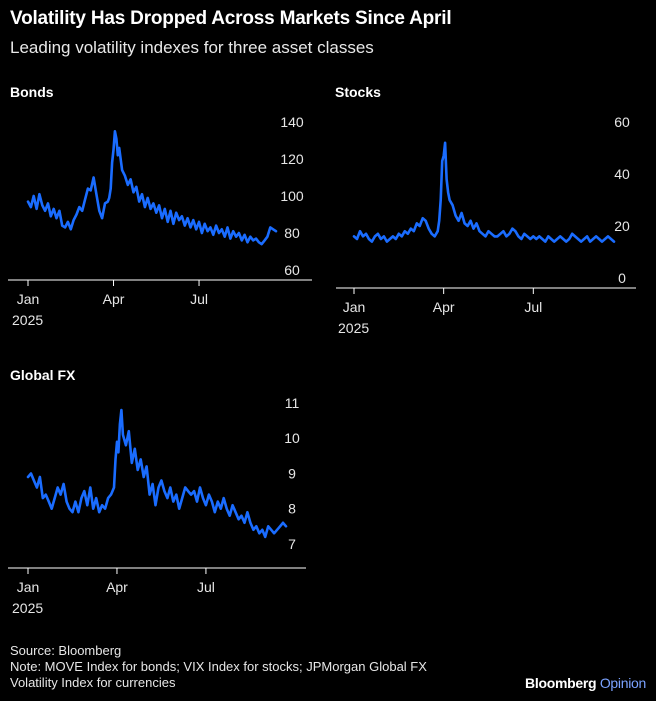  Describe the element at coordinates (622, 278) in the screenshot. I see `y-tick-label-stocks: 0` at that location.